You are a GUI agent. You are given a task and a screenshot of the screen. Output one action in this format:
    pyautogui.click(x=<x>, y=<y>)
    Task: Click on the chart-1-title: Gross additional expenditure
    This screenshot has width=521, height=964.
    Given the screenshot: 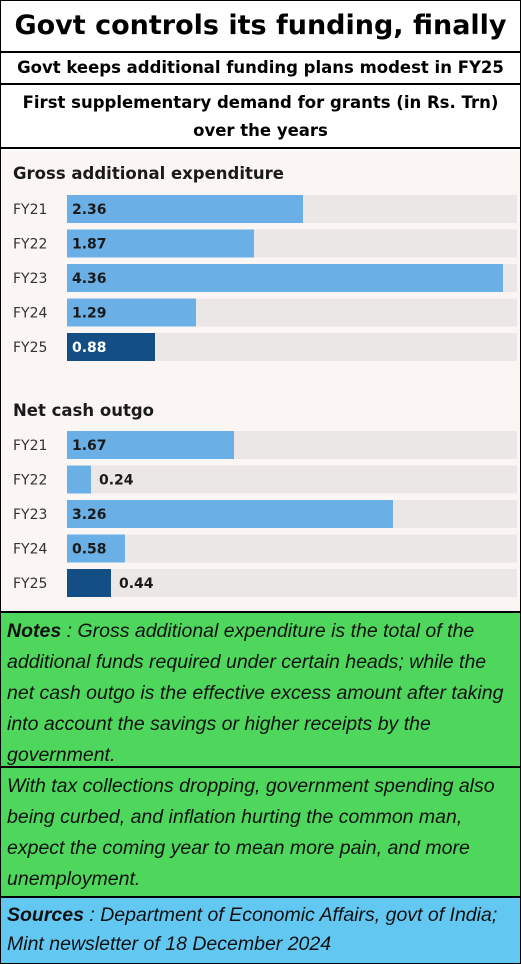 What is the action you would take?
    pyautogui.click(x=148, y=173)
    